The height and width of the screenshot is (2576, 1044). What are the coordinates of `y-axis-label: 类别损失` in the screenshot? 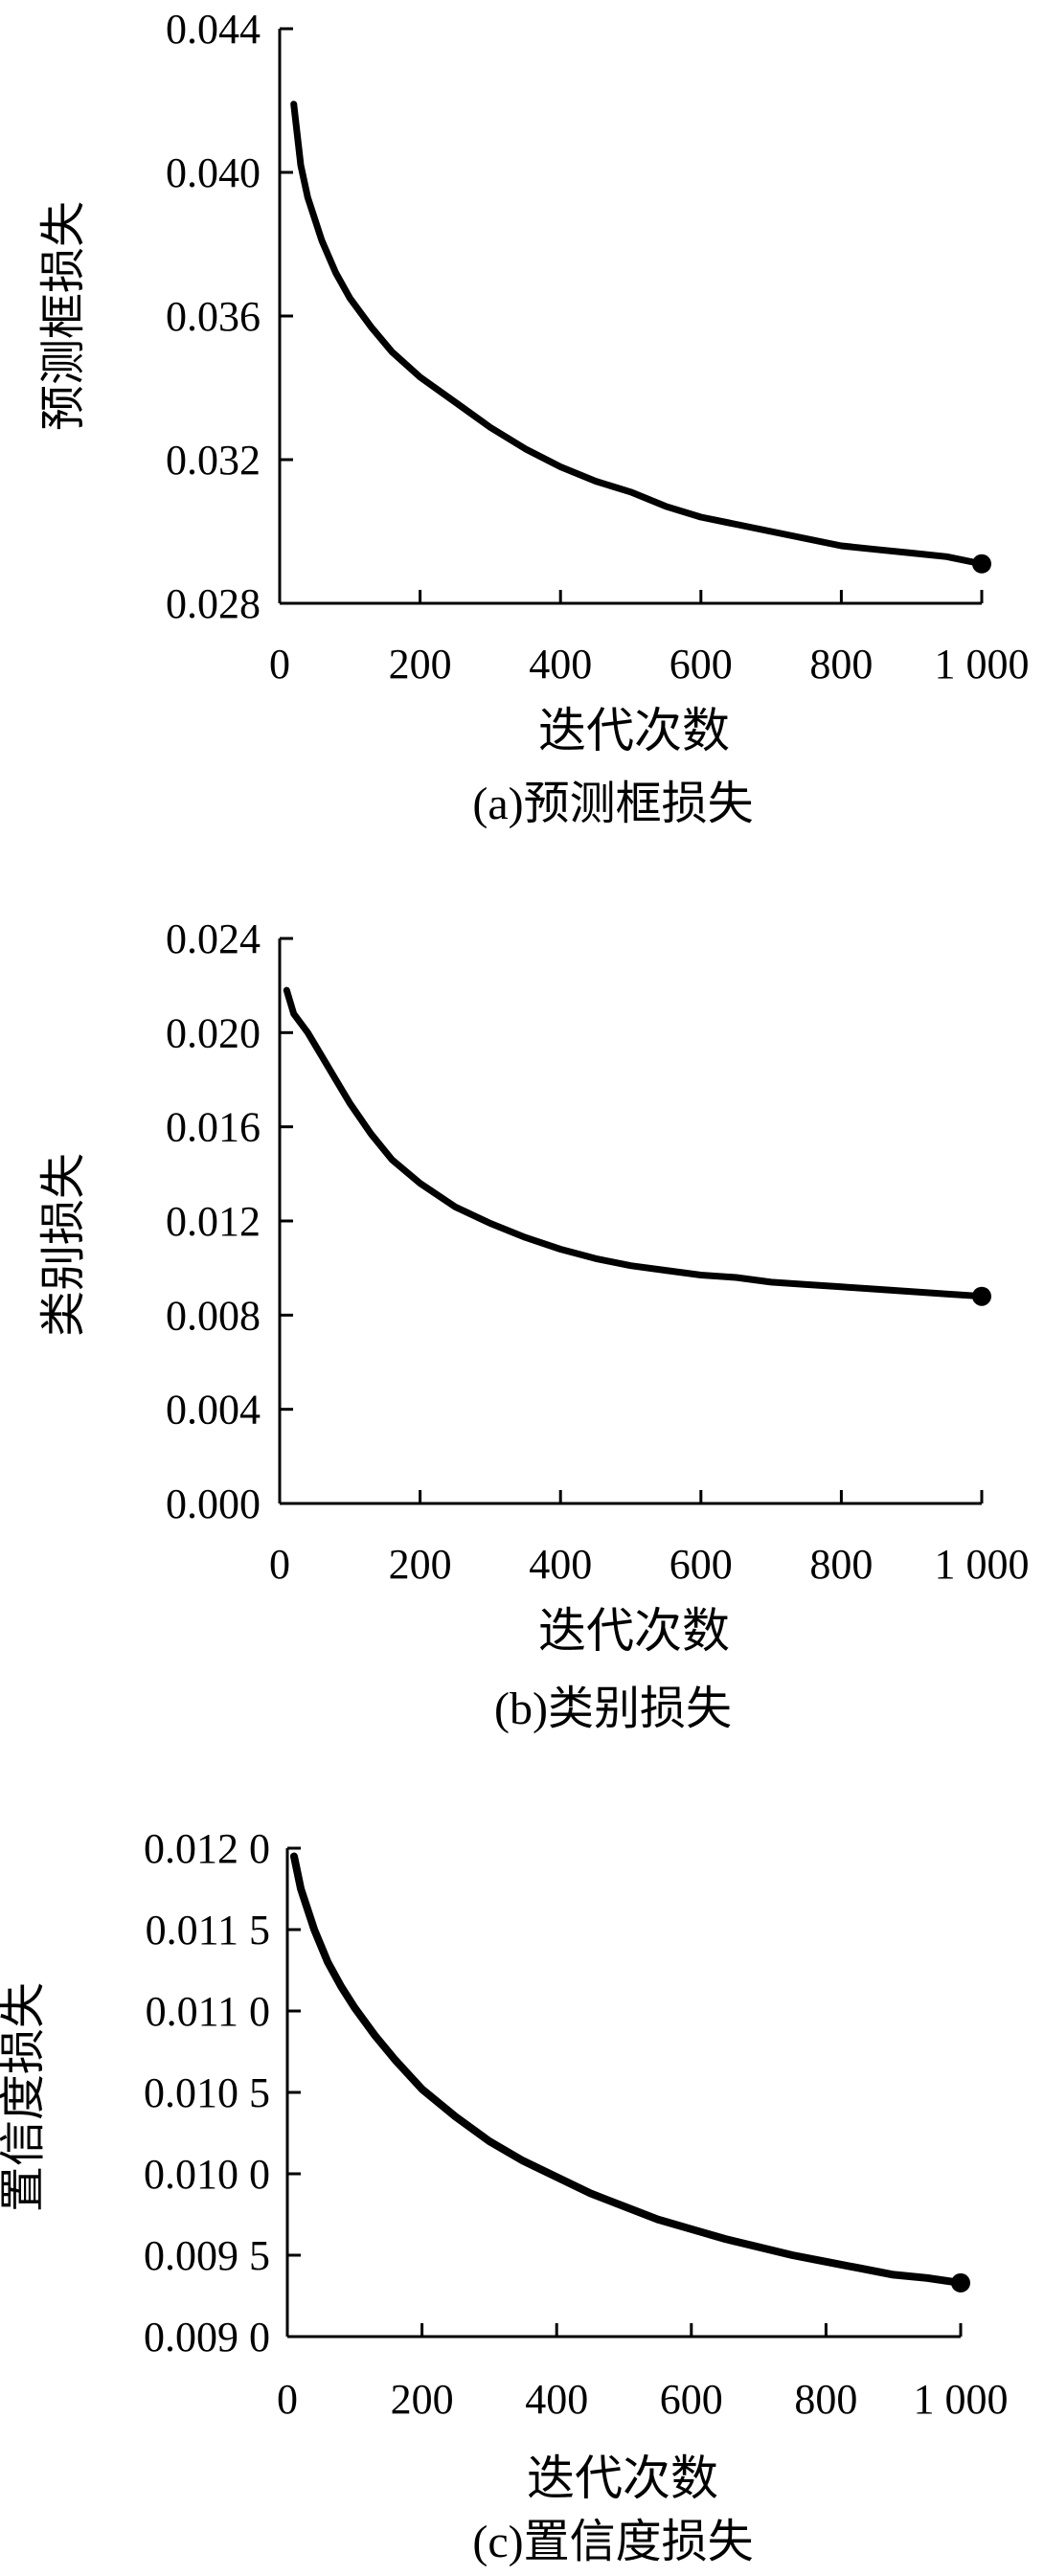 It's located at (63, 1245).